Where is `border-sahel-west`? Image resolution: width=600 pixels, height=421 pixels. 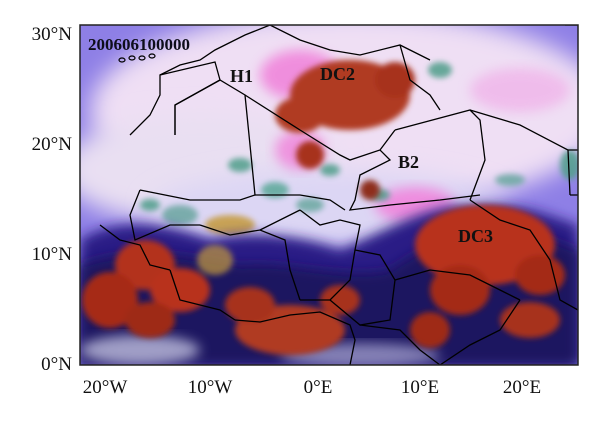
border-sahel-west is located at coordinates (164, 215).